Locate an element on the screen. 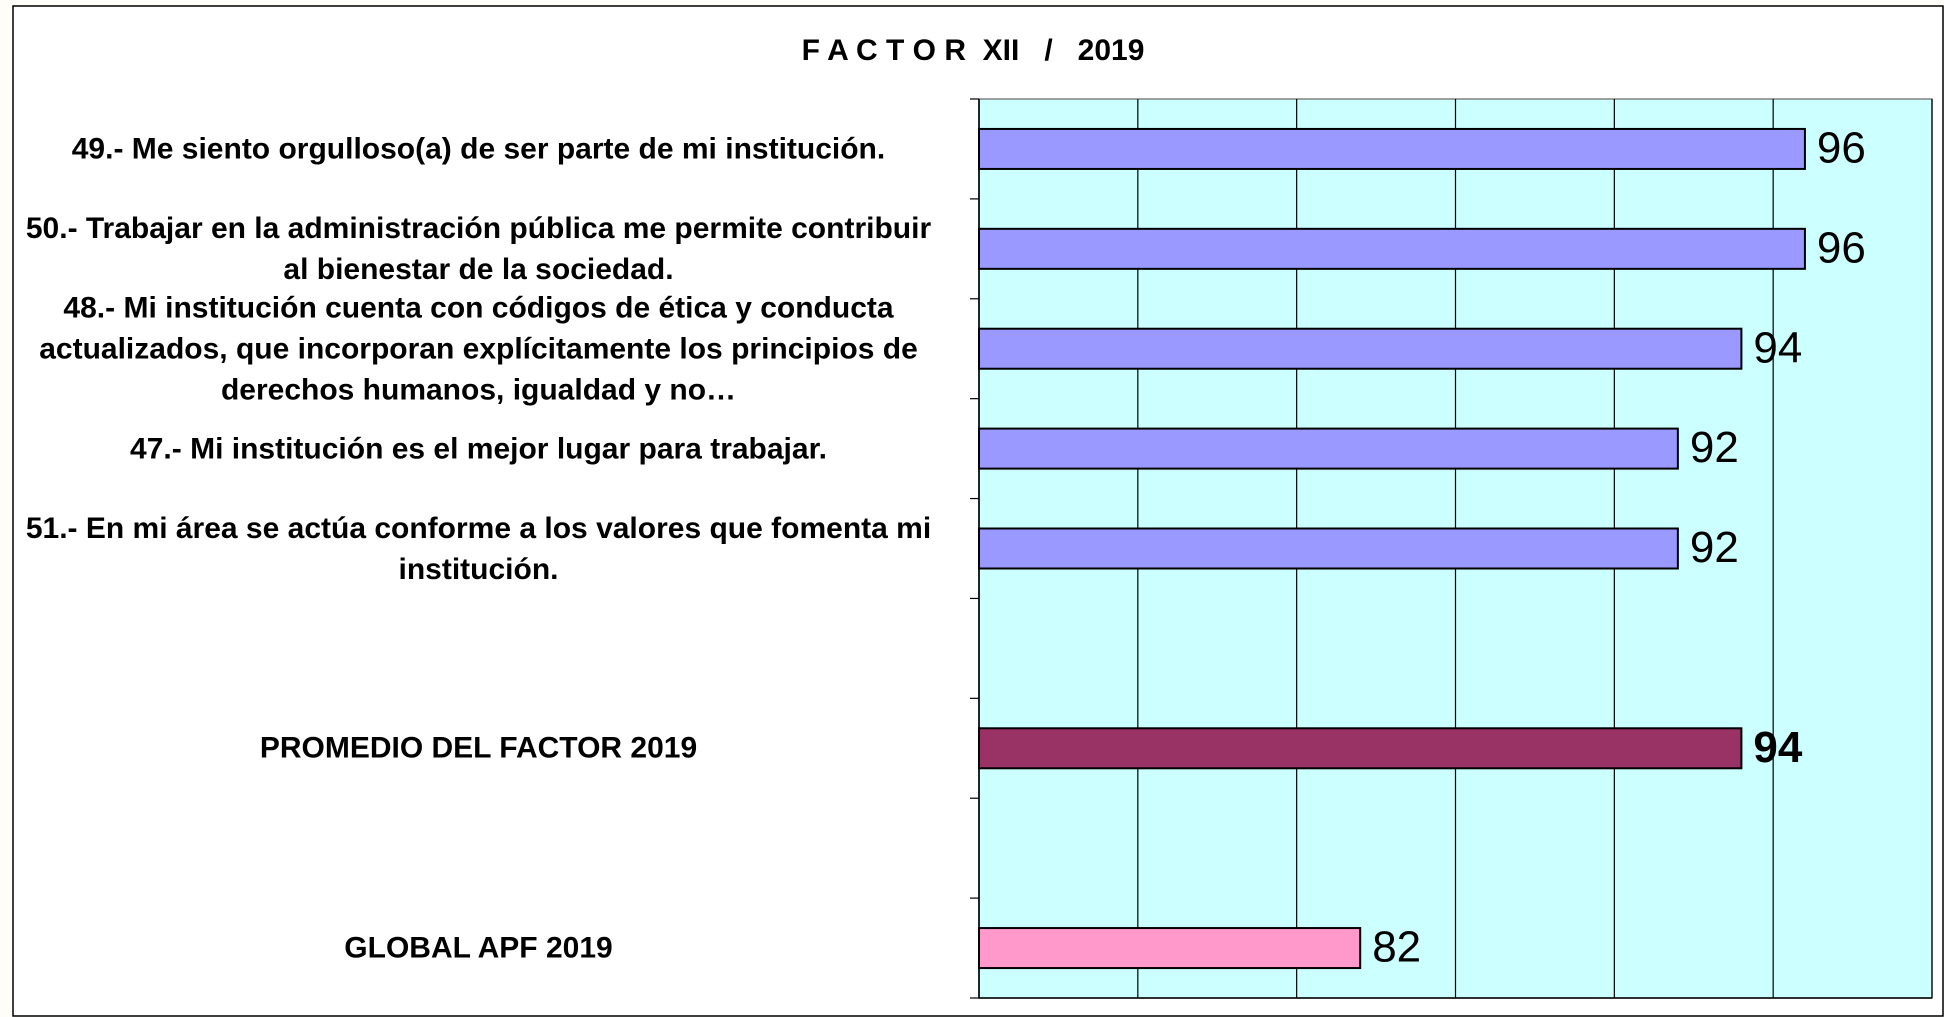 The image size is (1944, 1017). chart-title: F A C T O R XII / 2019 is located at coordinates (973, 50).